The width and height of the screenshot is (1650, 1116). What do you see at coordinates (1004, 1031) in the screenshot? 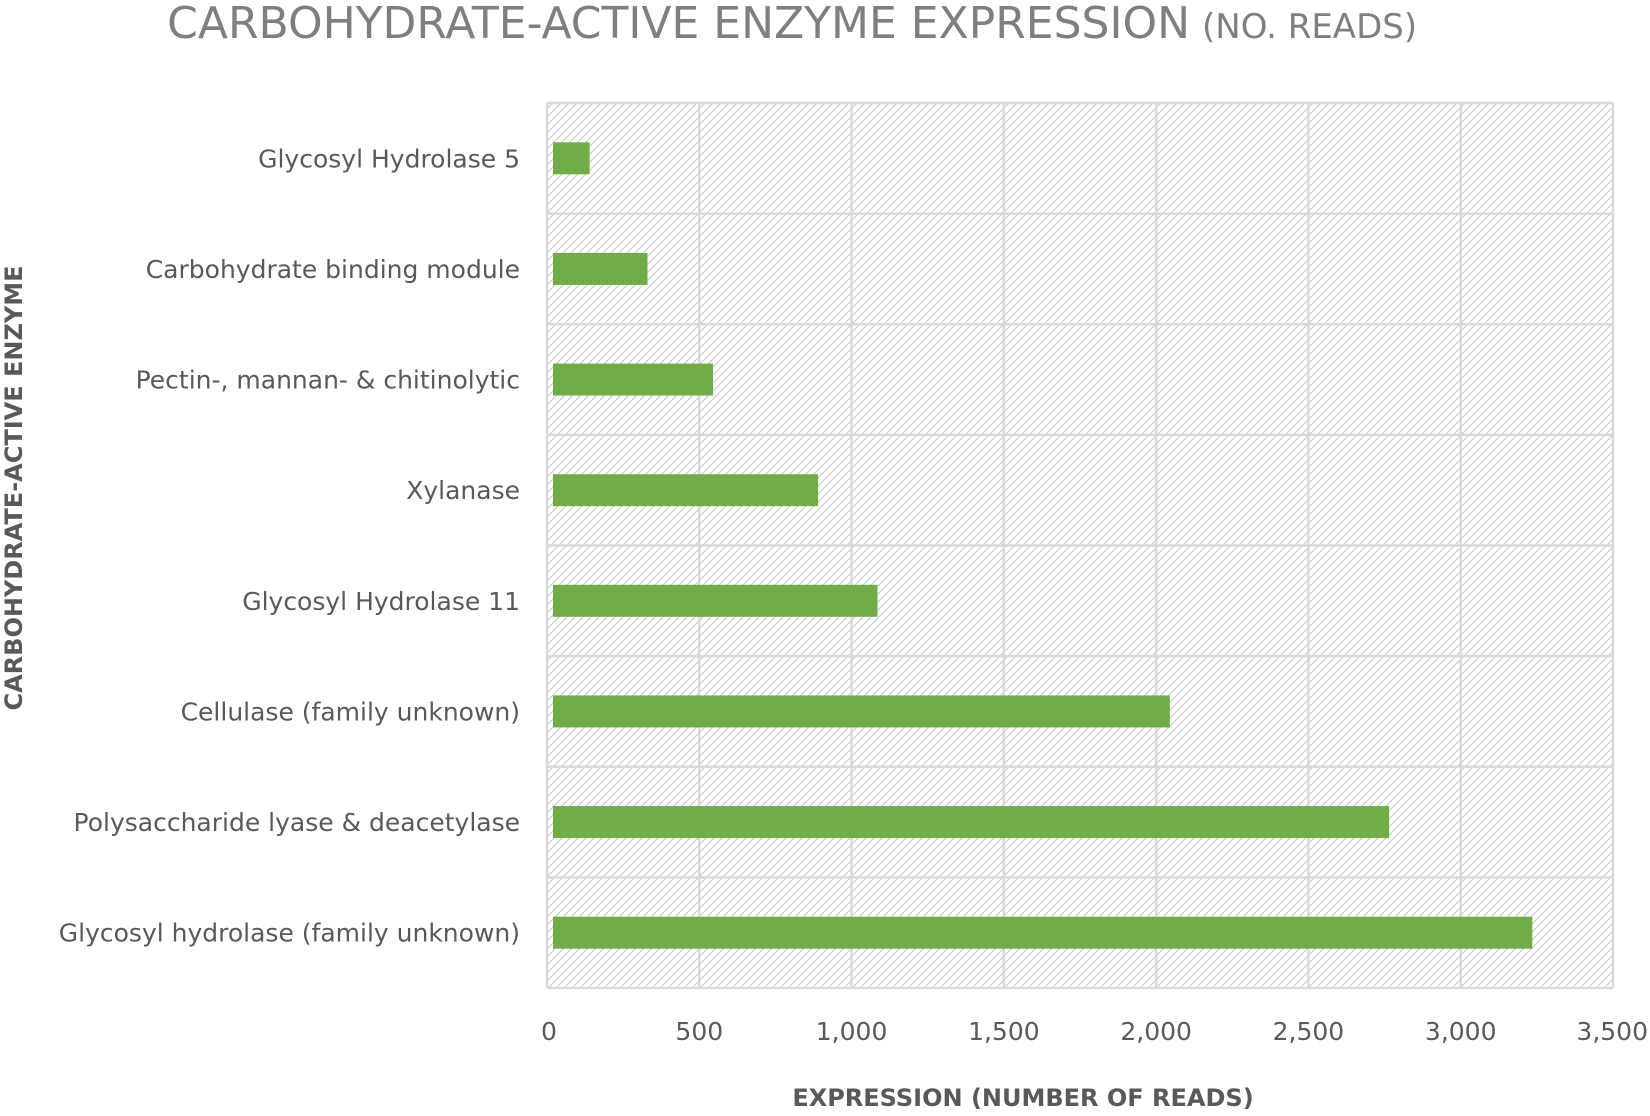
I see `x-tick-label: 1,500` at bounding box center [1004, 1031].